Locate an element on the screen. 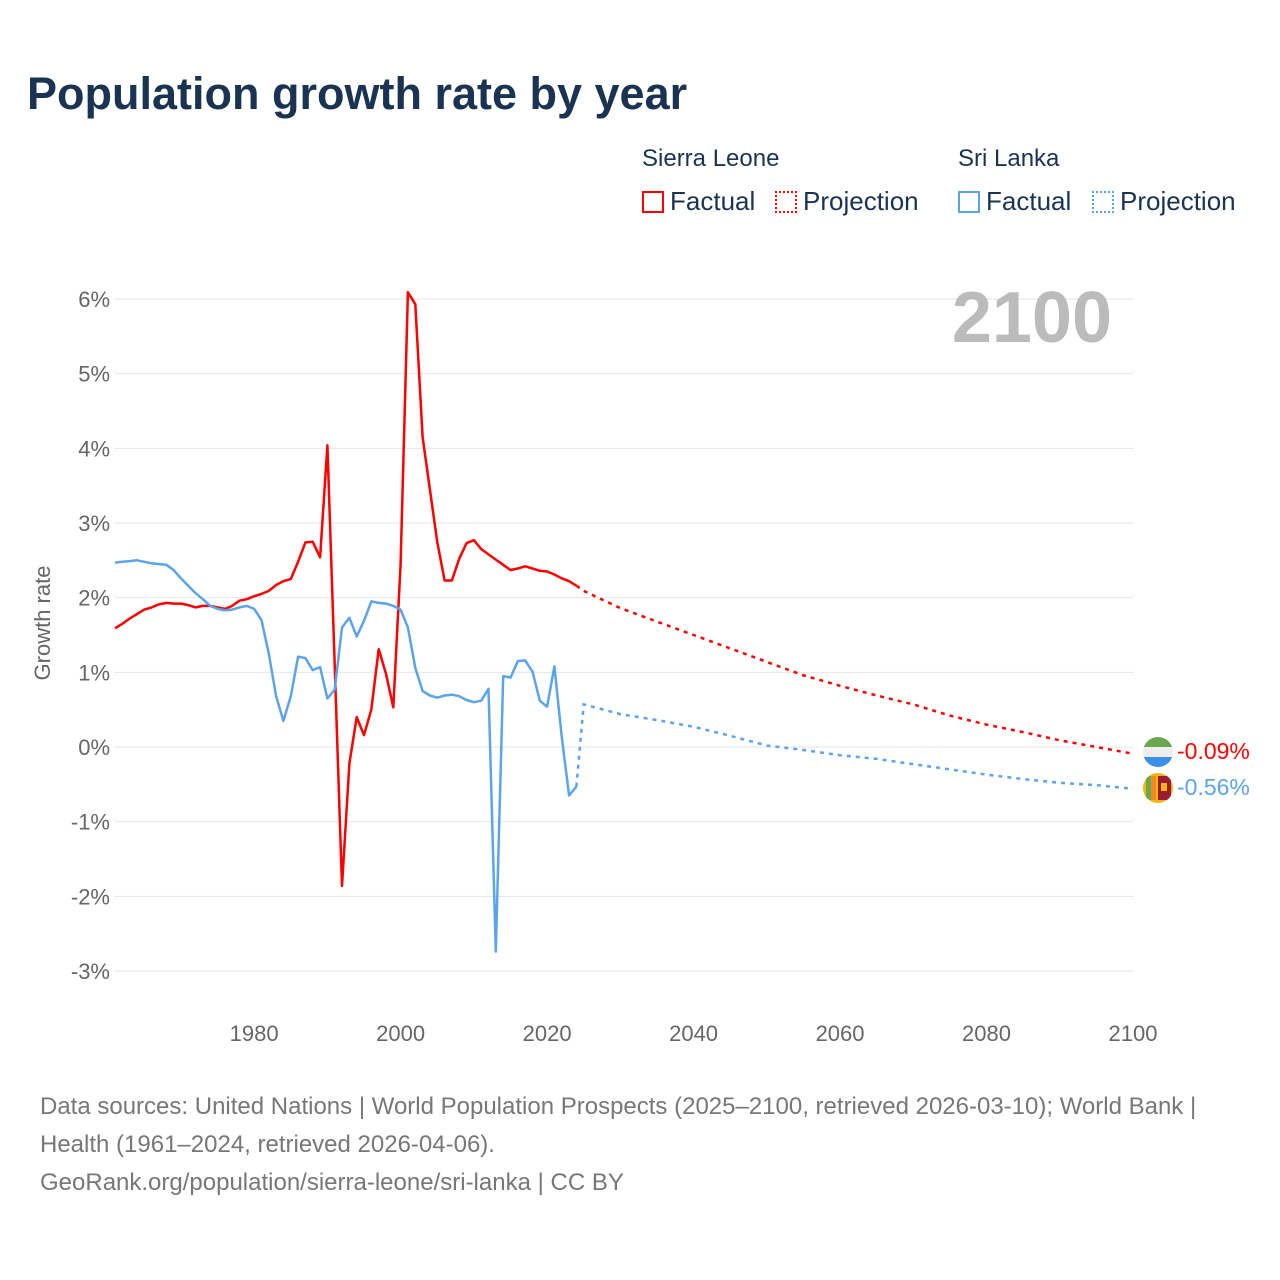 This screenshot has height=1280, width=1280. y-tick-label: 6% is located at coordinates (94, 299).